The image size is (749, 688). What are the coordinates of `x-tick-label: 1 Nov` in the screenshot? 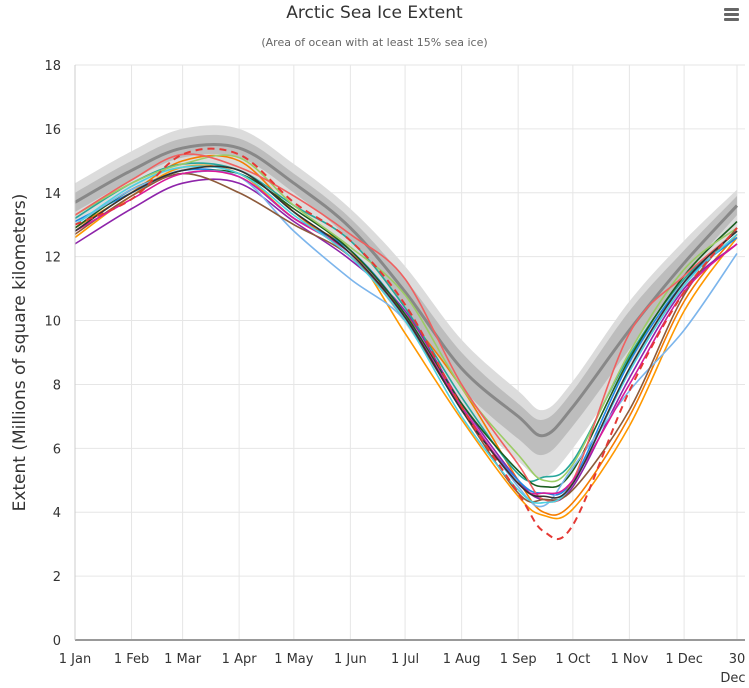 It's located at (630, 659).